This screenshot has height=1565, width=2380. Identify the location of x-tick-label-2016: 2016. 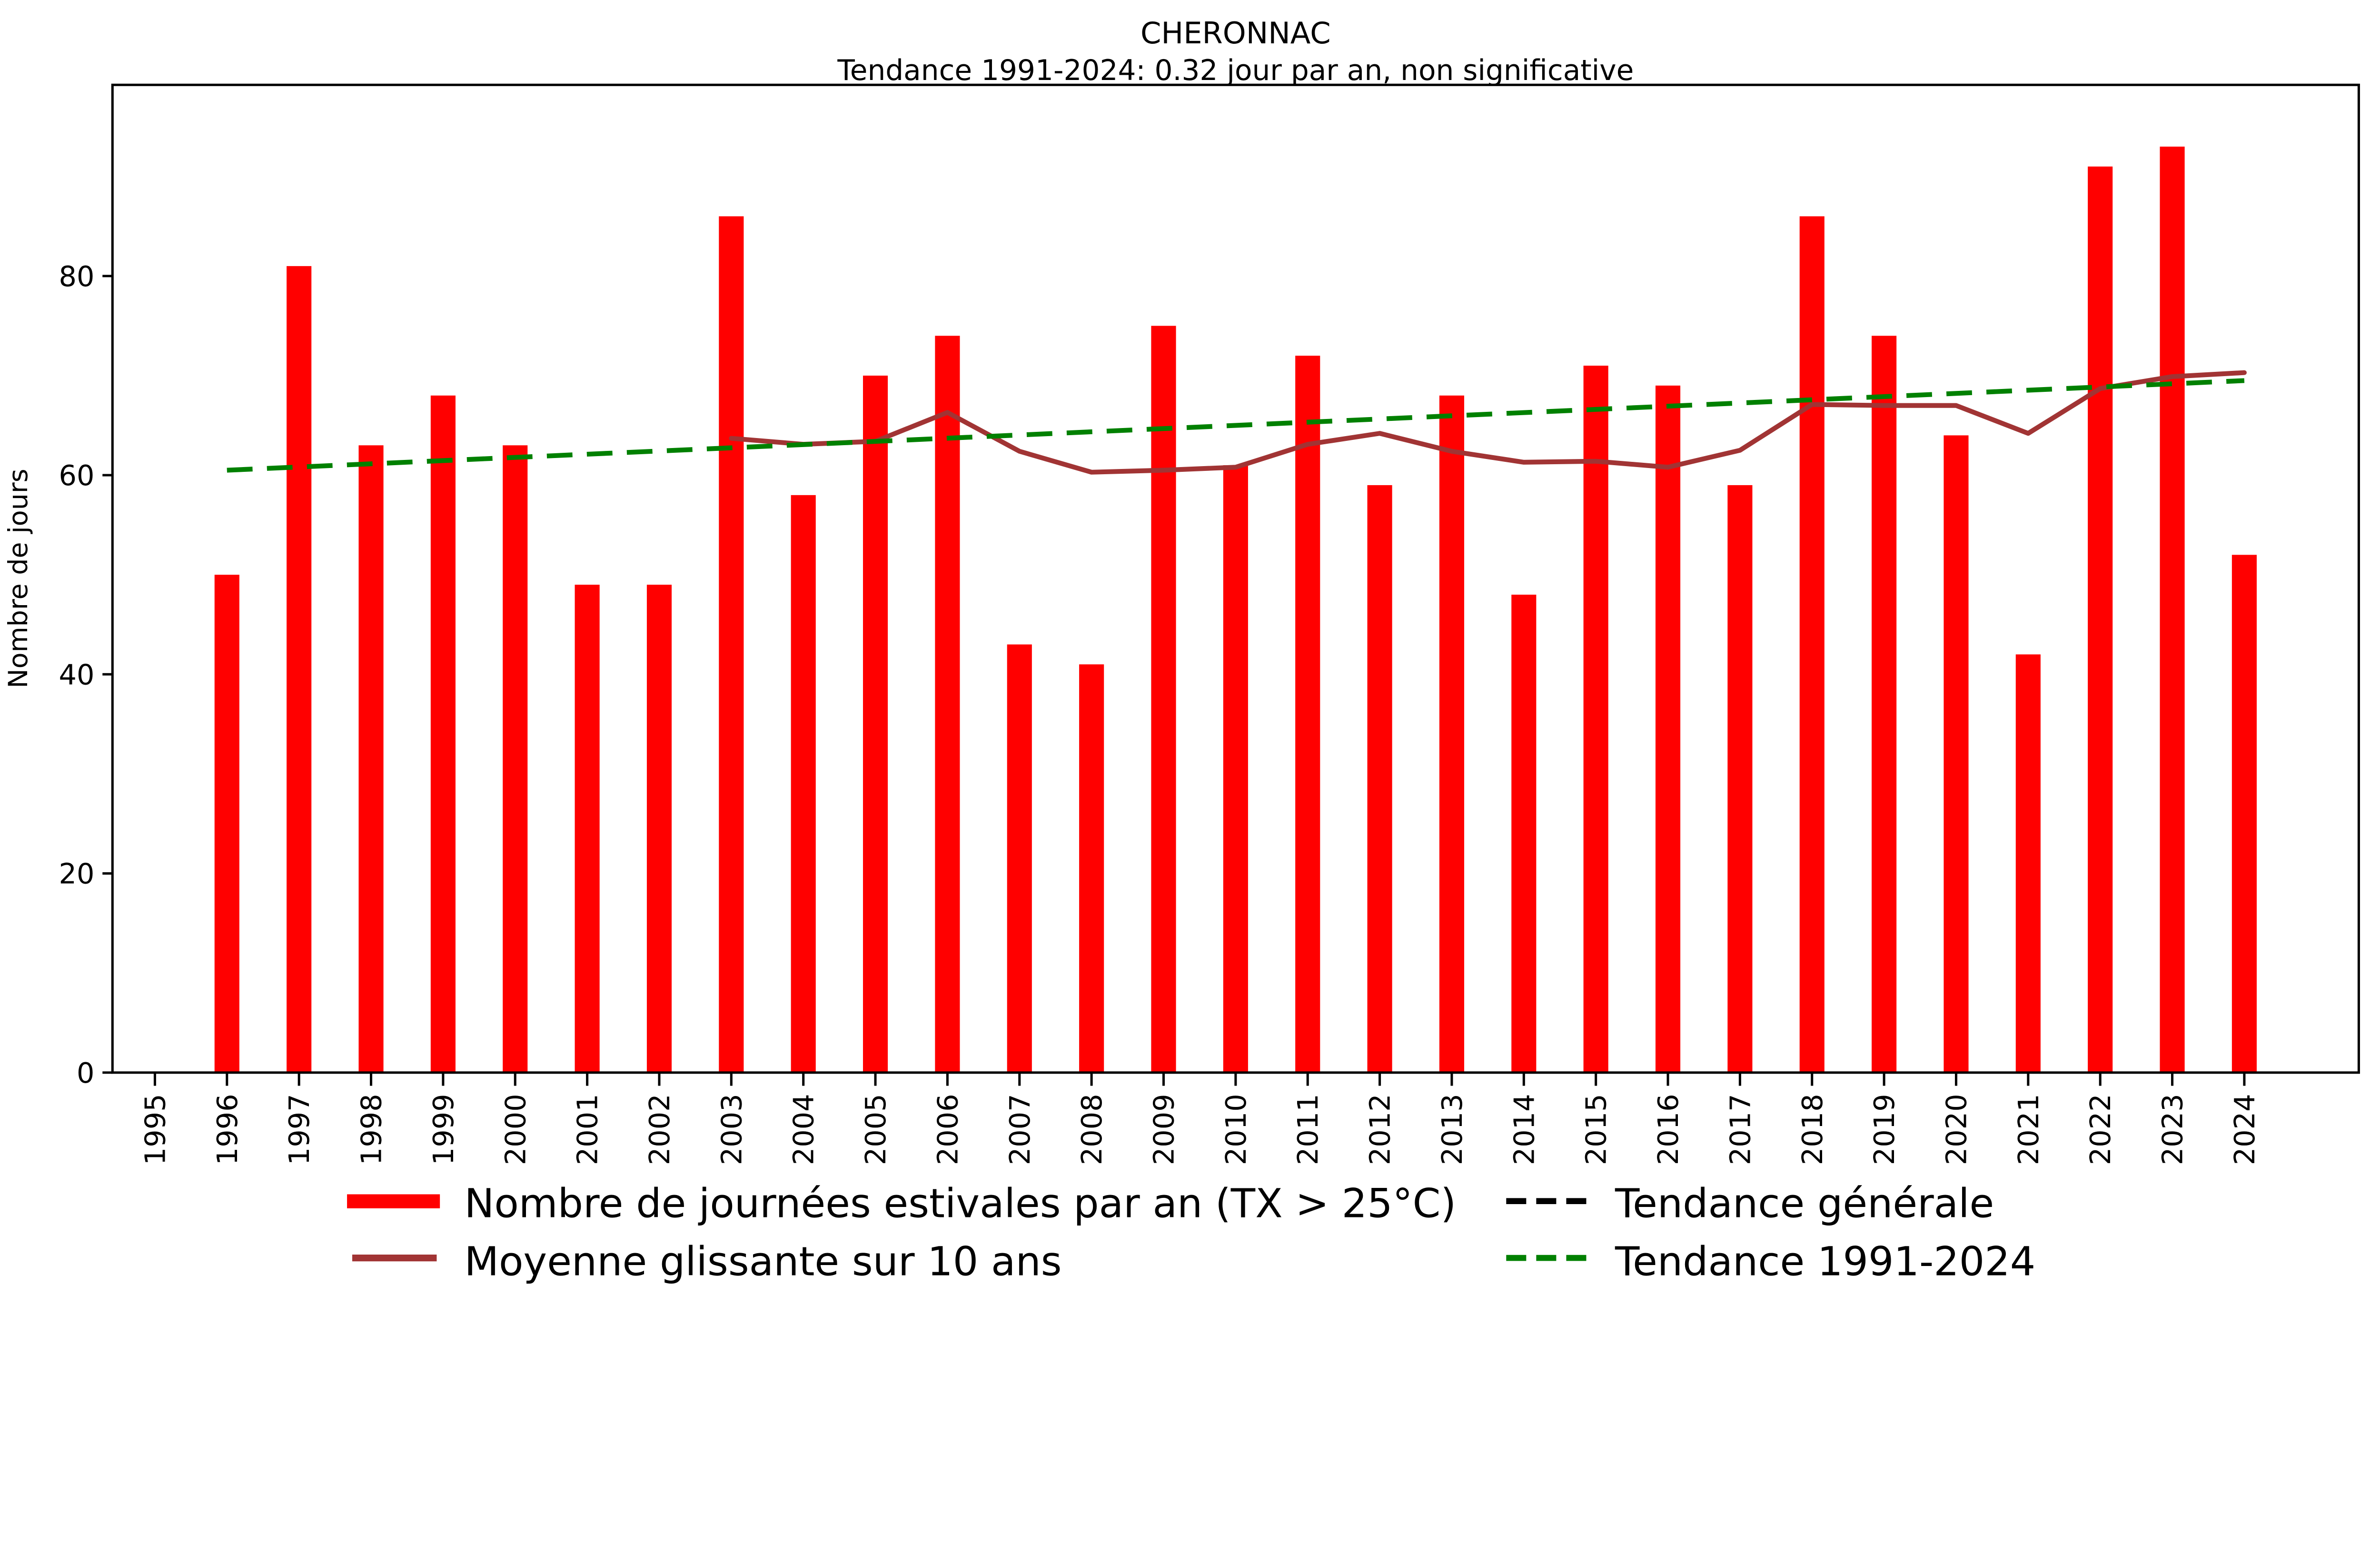
(1668, 1129).